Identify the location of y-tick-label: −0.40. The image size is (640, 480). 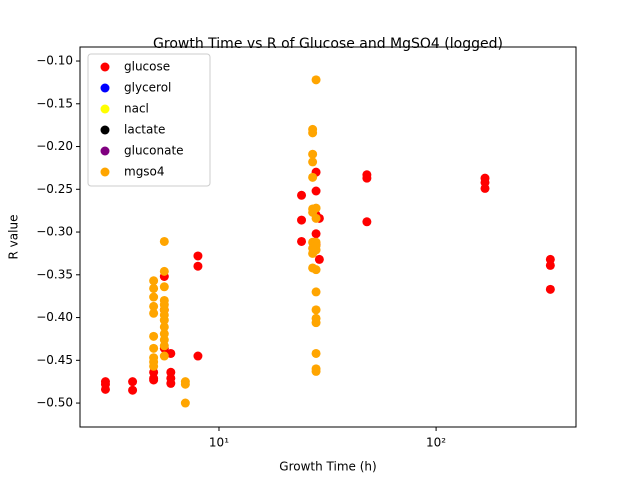
(54, 317).